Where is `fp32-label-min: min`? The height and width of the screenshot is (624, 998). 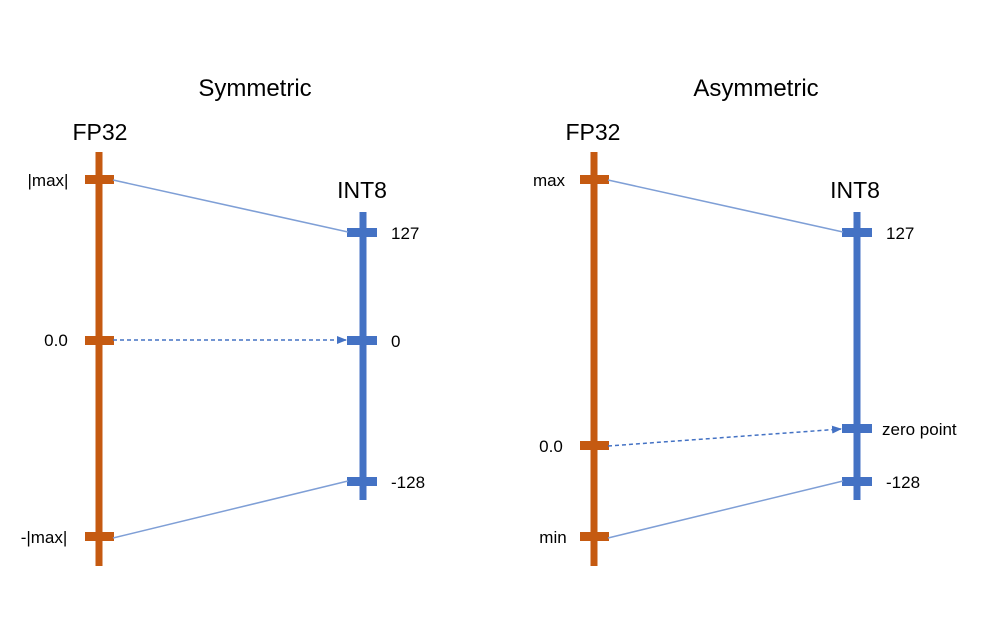
fp32-label-min: min is located at coordinates (552, 537).